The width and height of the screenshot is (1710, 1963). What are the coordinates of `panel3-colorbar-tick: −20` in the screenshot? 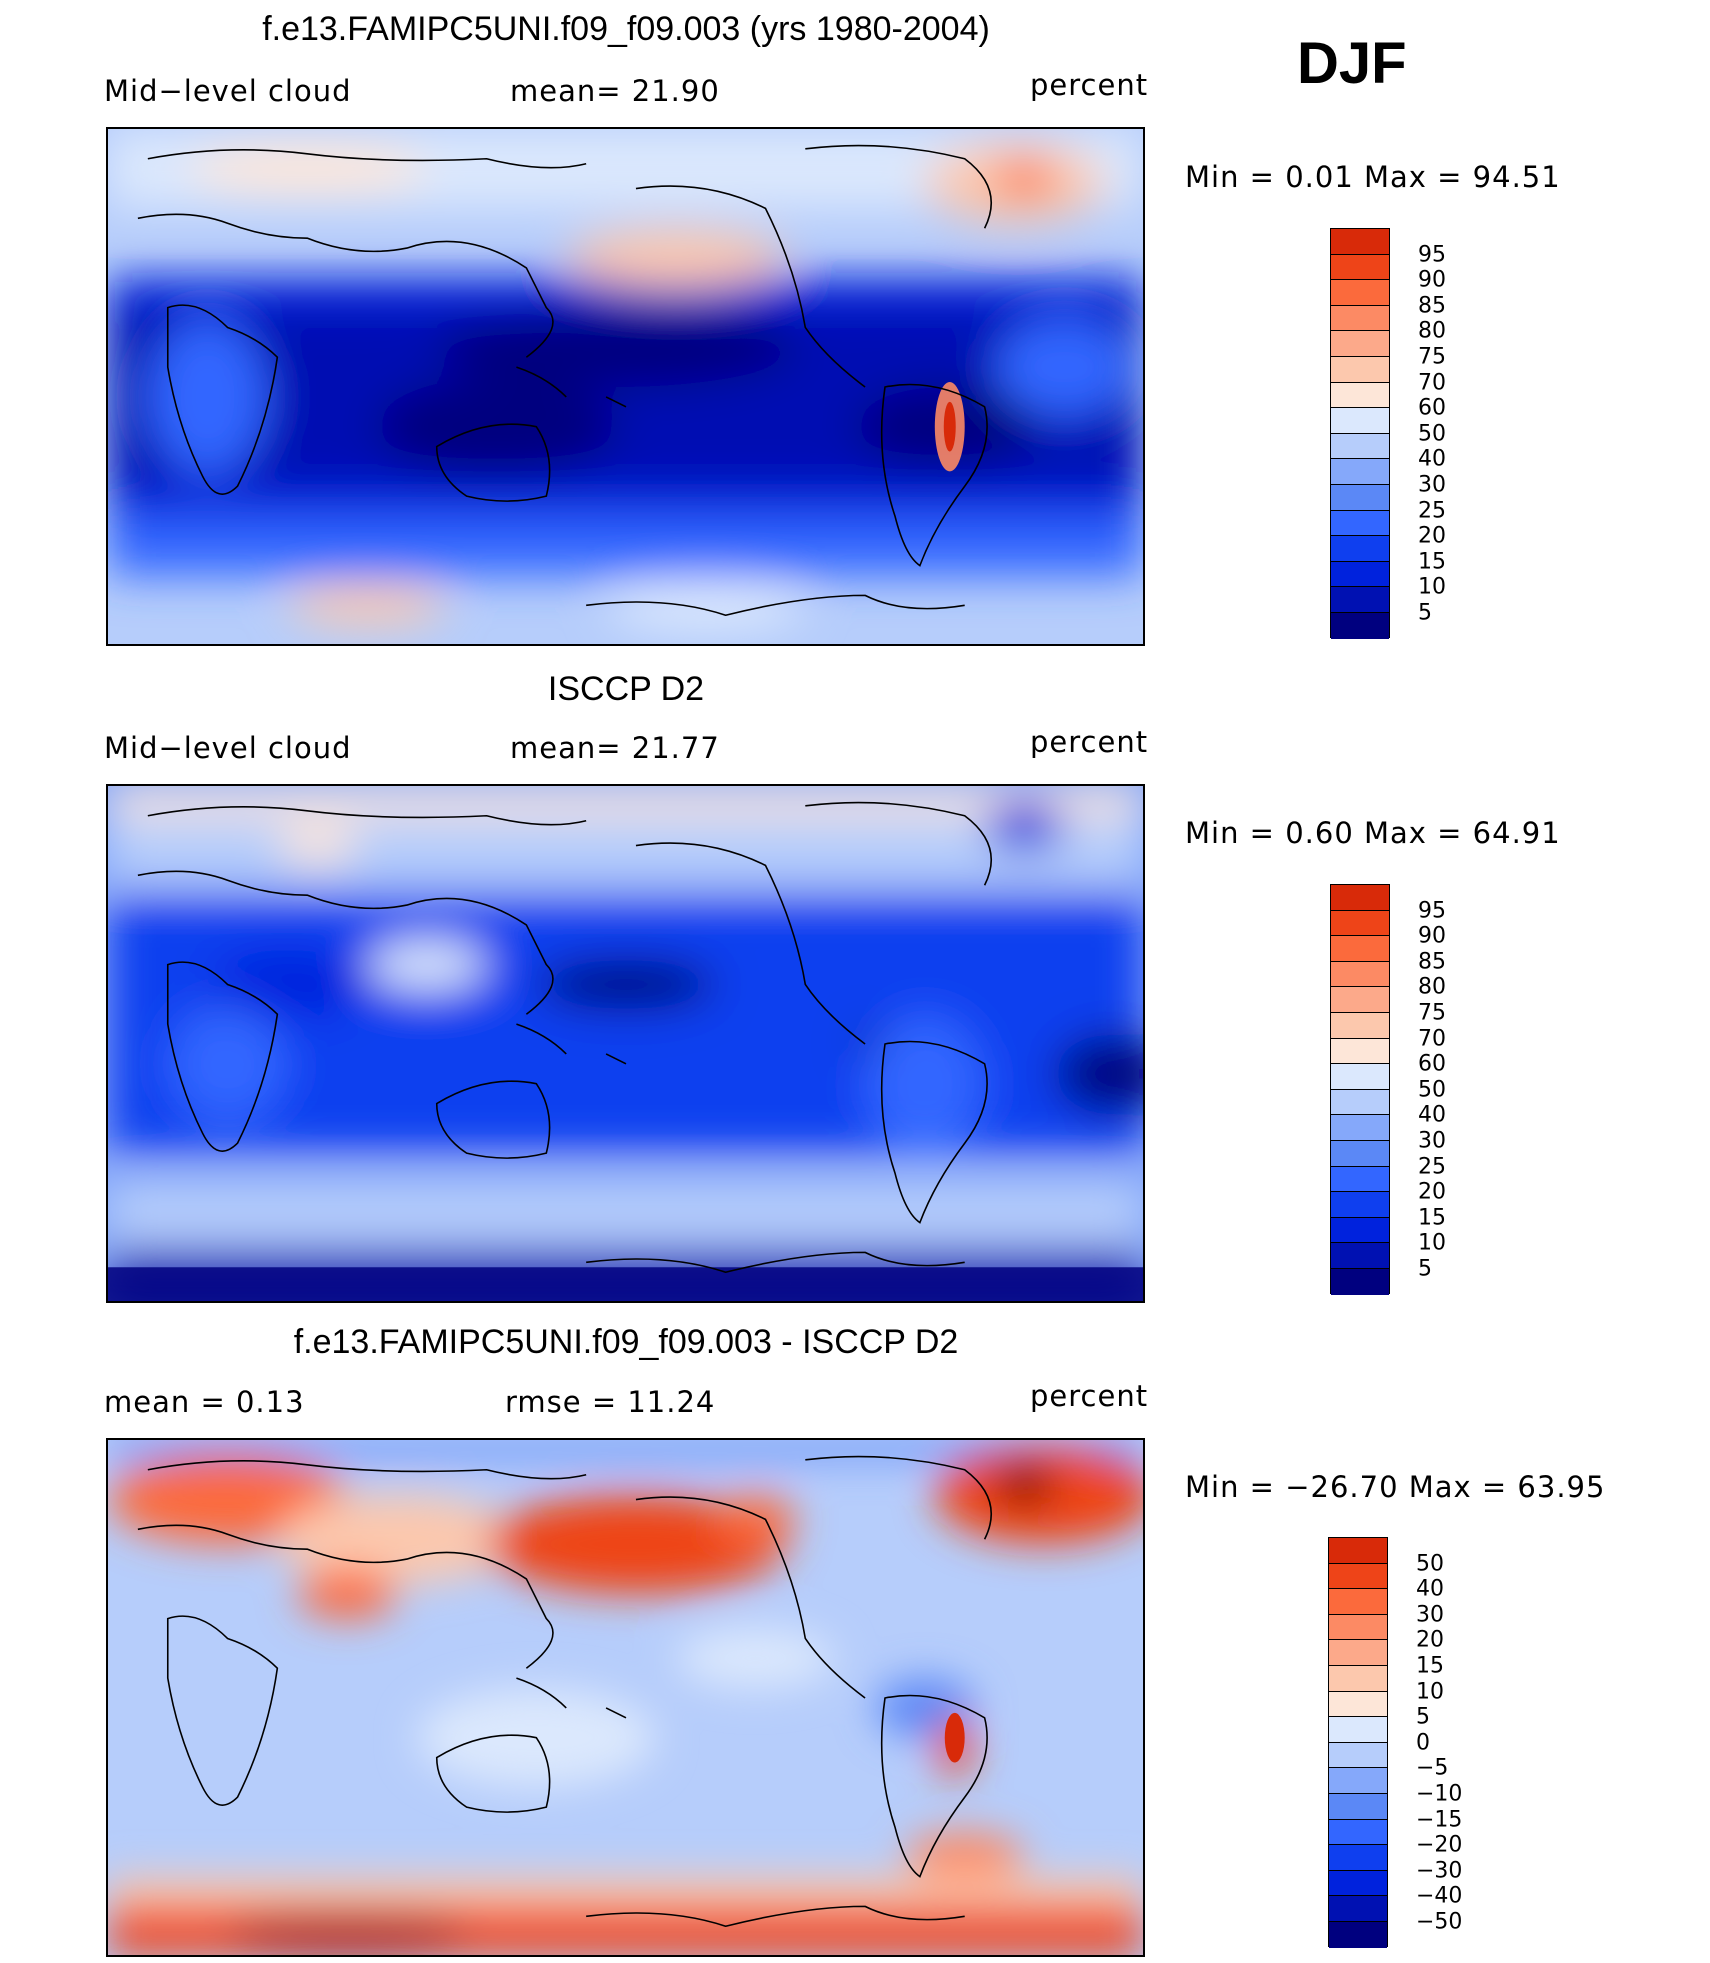 It's located at (1439, 1845).